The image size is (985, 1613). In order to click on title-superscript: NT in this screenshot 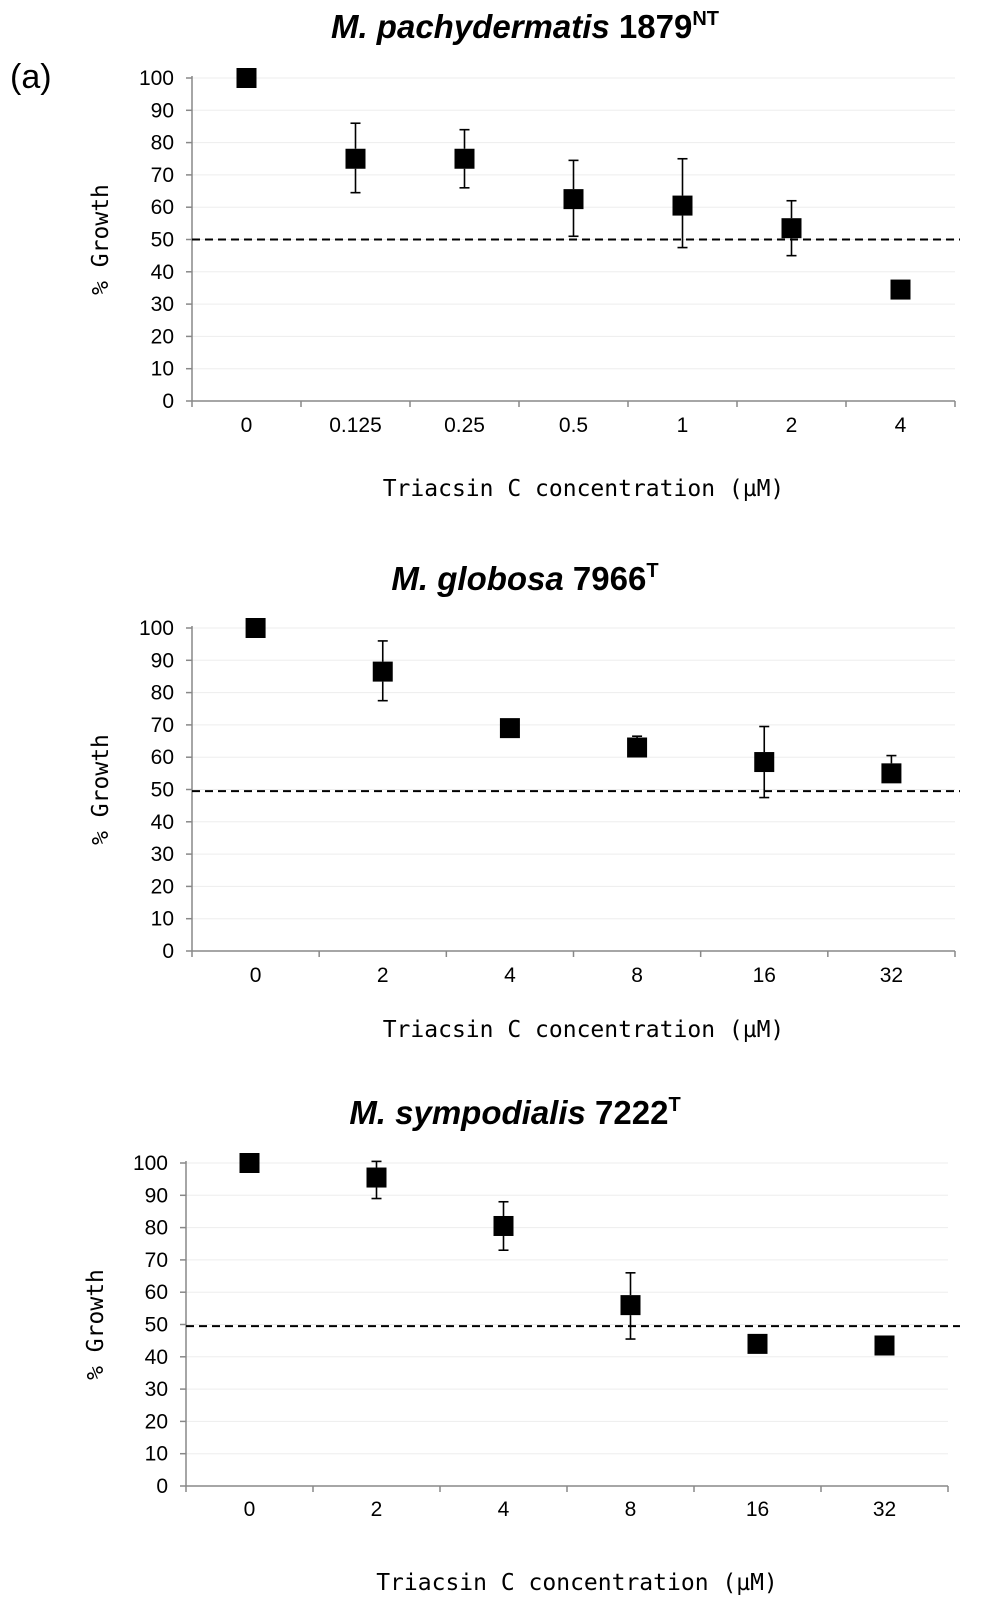, I will do `click(705, 19)`.